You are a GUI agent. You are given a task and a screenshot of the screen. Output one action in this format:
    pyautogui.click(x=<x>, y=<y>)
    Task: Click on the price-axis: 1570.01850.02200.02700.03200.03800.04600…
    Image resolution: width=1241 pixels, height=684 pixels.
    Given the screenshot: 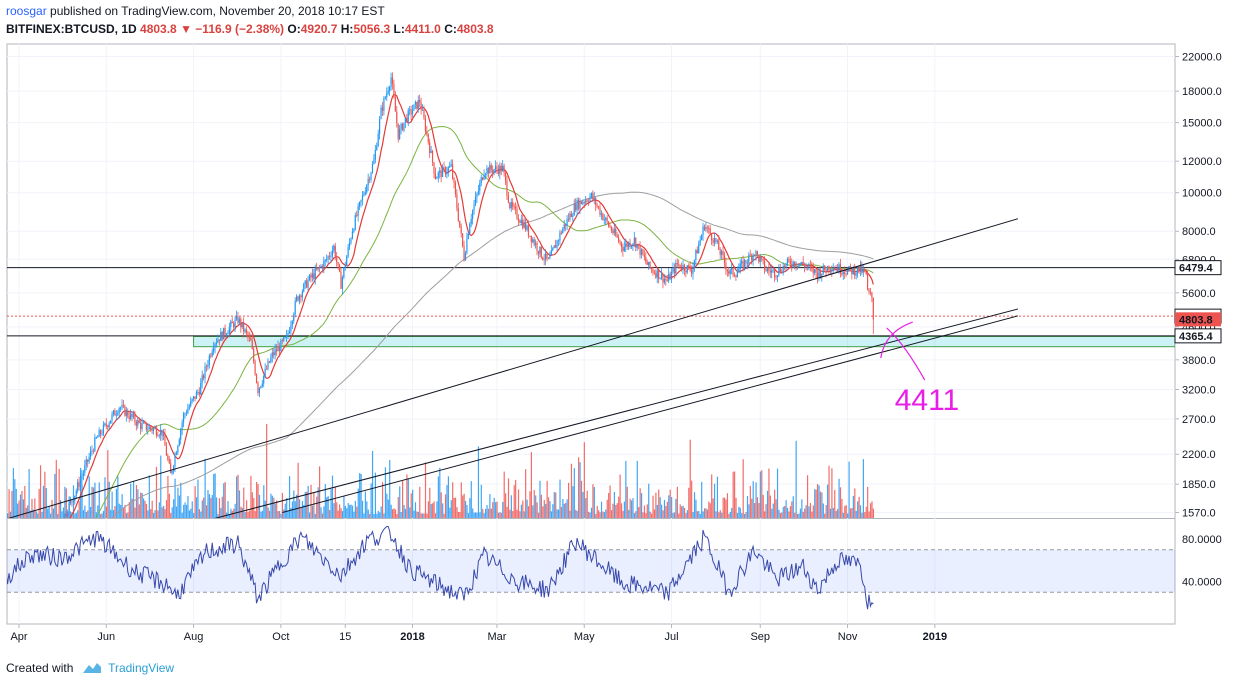 What is the action you would take?
    pyautogui.click(x=1198, y=320)
    